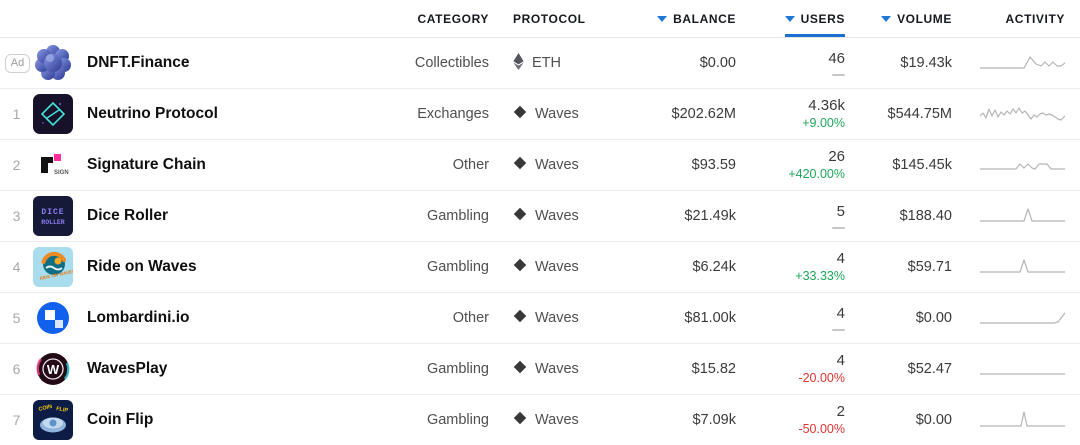 The height and width of the screenshot is (445, 1080). Describe the element at coordinates (53, 318) in the screenshot. I see `lombardini-icon` at that location.